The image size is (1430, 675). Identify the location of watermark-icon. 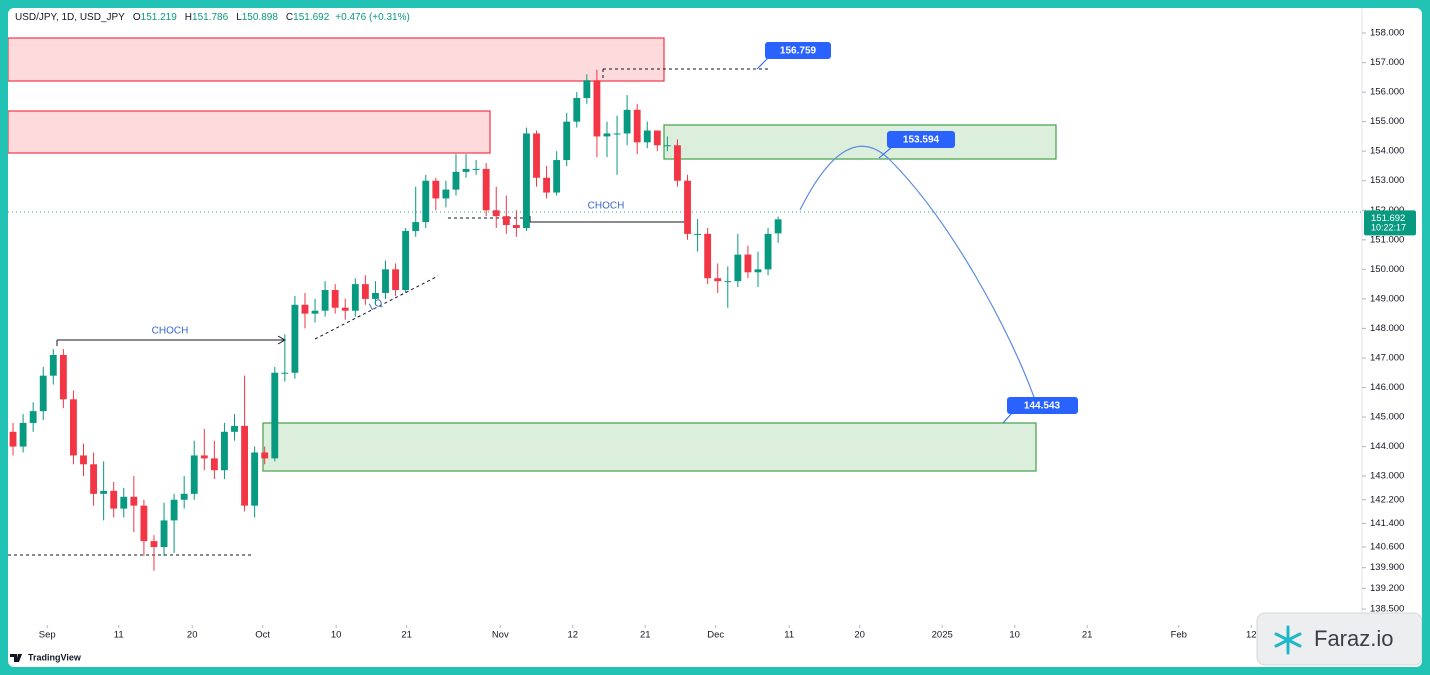
(1288, 640).